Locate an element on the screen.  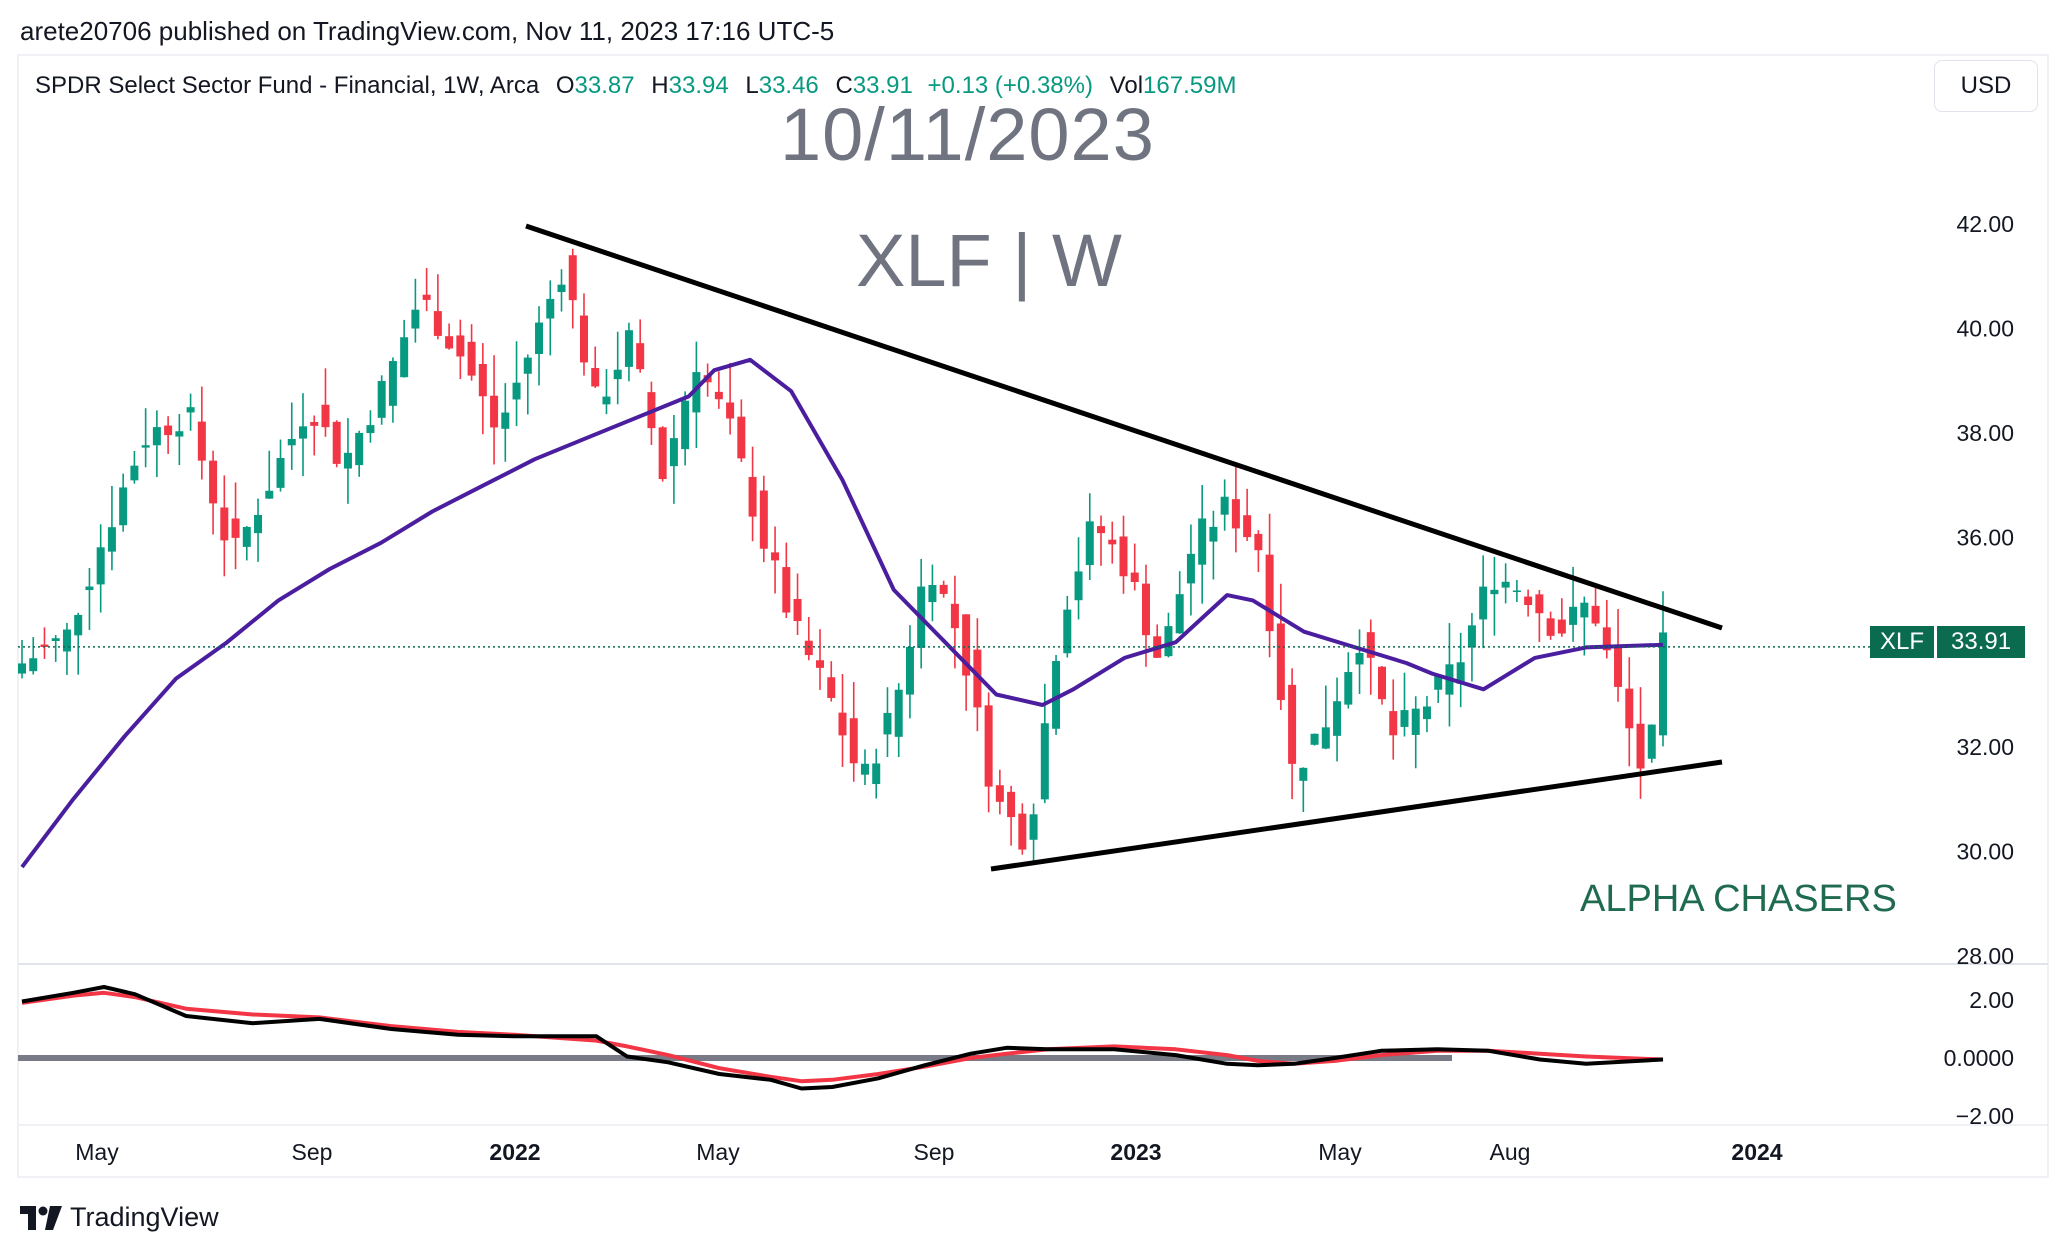
price-tick-label: 30.00 is located at coordinates (1985, 851).